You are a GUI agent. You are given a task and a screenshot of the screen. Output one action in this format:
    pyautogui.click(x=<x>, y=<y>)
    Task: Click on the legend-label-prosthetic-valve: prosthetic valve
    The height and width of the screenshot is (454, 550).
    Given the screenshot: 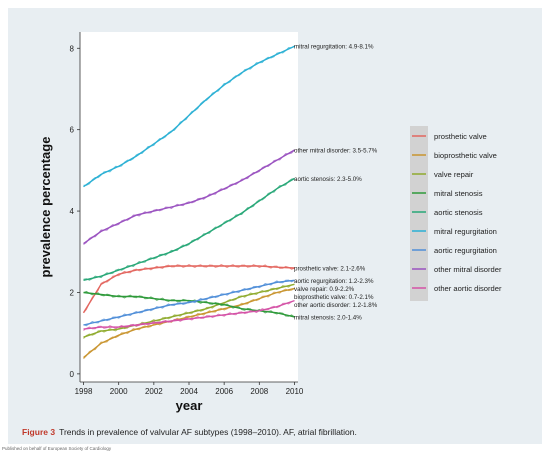 What is the action you would take?
    pyautogui.click(x=460, y=136)
    